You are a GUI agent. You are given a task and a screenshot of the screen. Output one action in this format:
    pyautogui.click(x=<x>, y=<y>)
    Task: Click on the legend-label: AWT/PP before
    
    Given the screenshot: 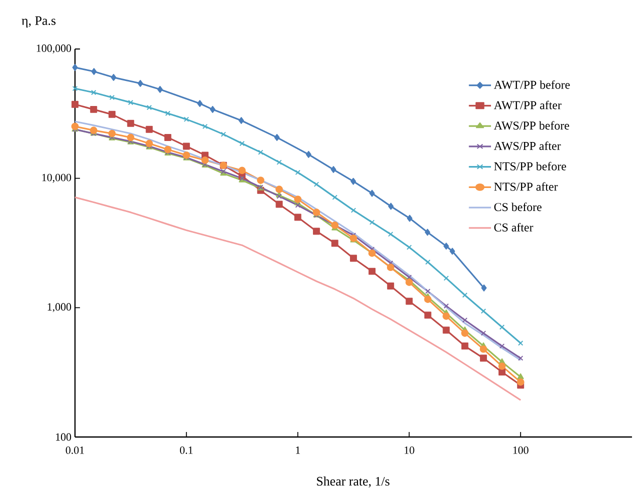 What is the action you would take?
    pyautogui.click(x=532, y=84)
    